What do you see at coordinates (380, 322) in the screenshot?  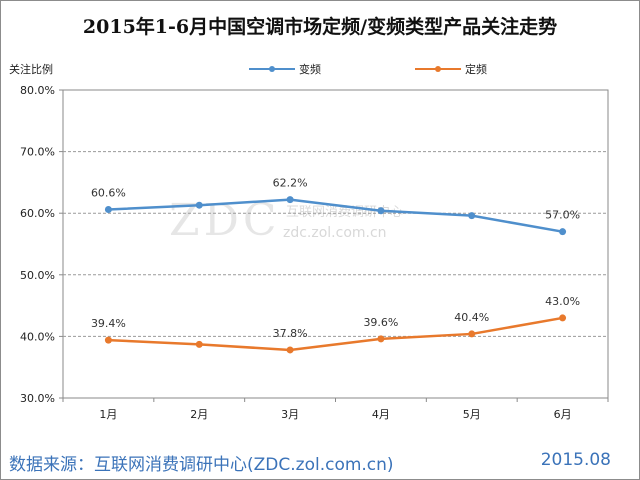 I see `data-label: 39.6%` at bounding box center [380, 322].